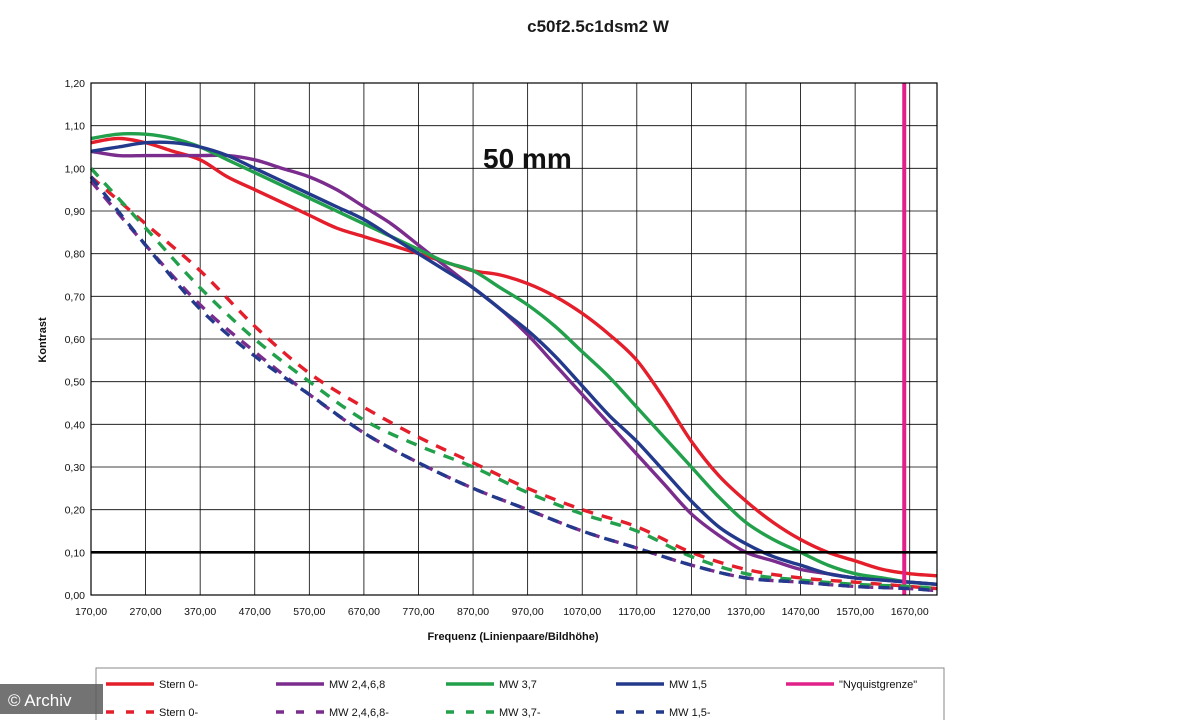 This screenshot has width=1199, height=720. I want to click on x-tick-label: 570,00, so click(309, 612).